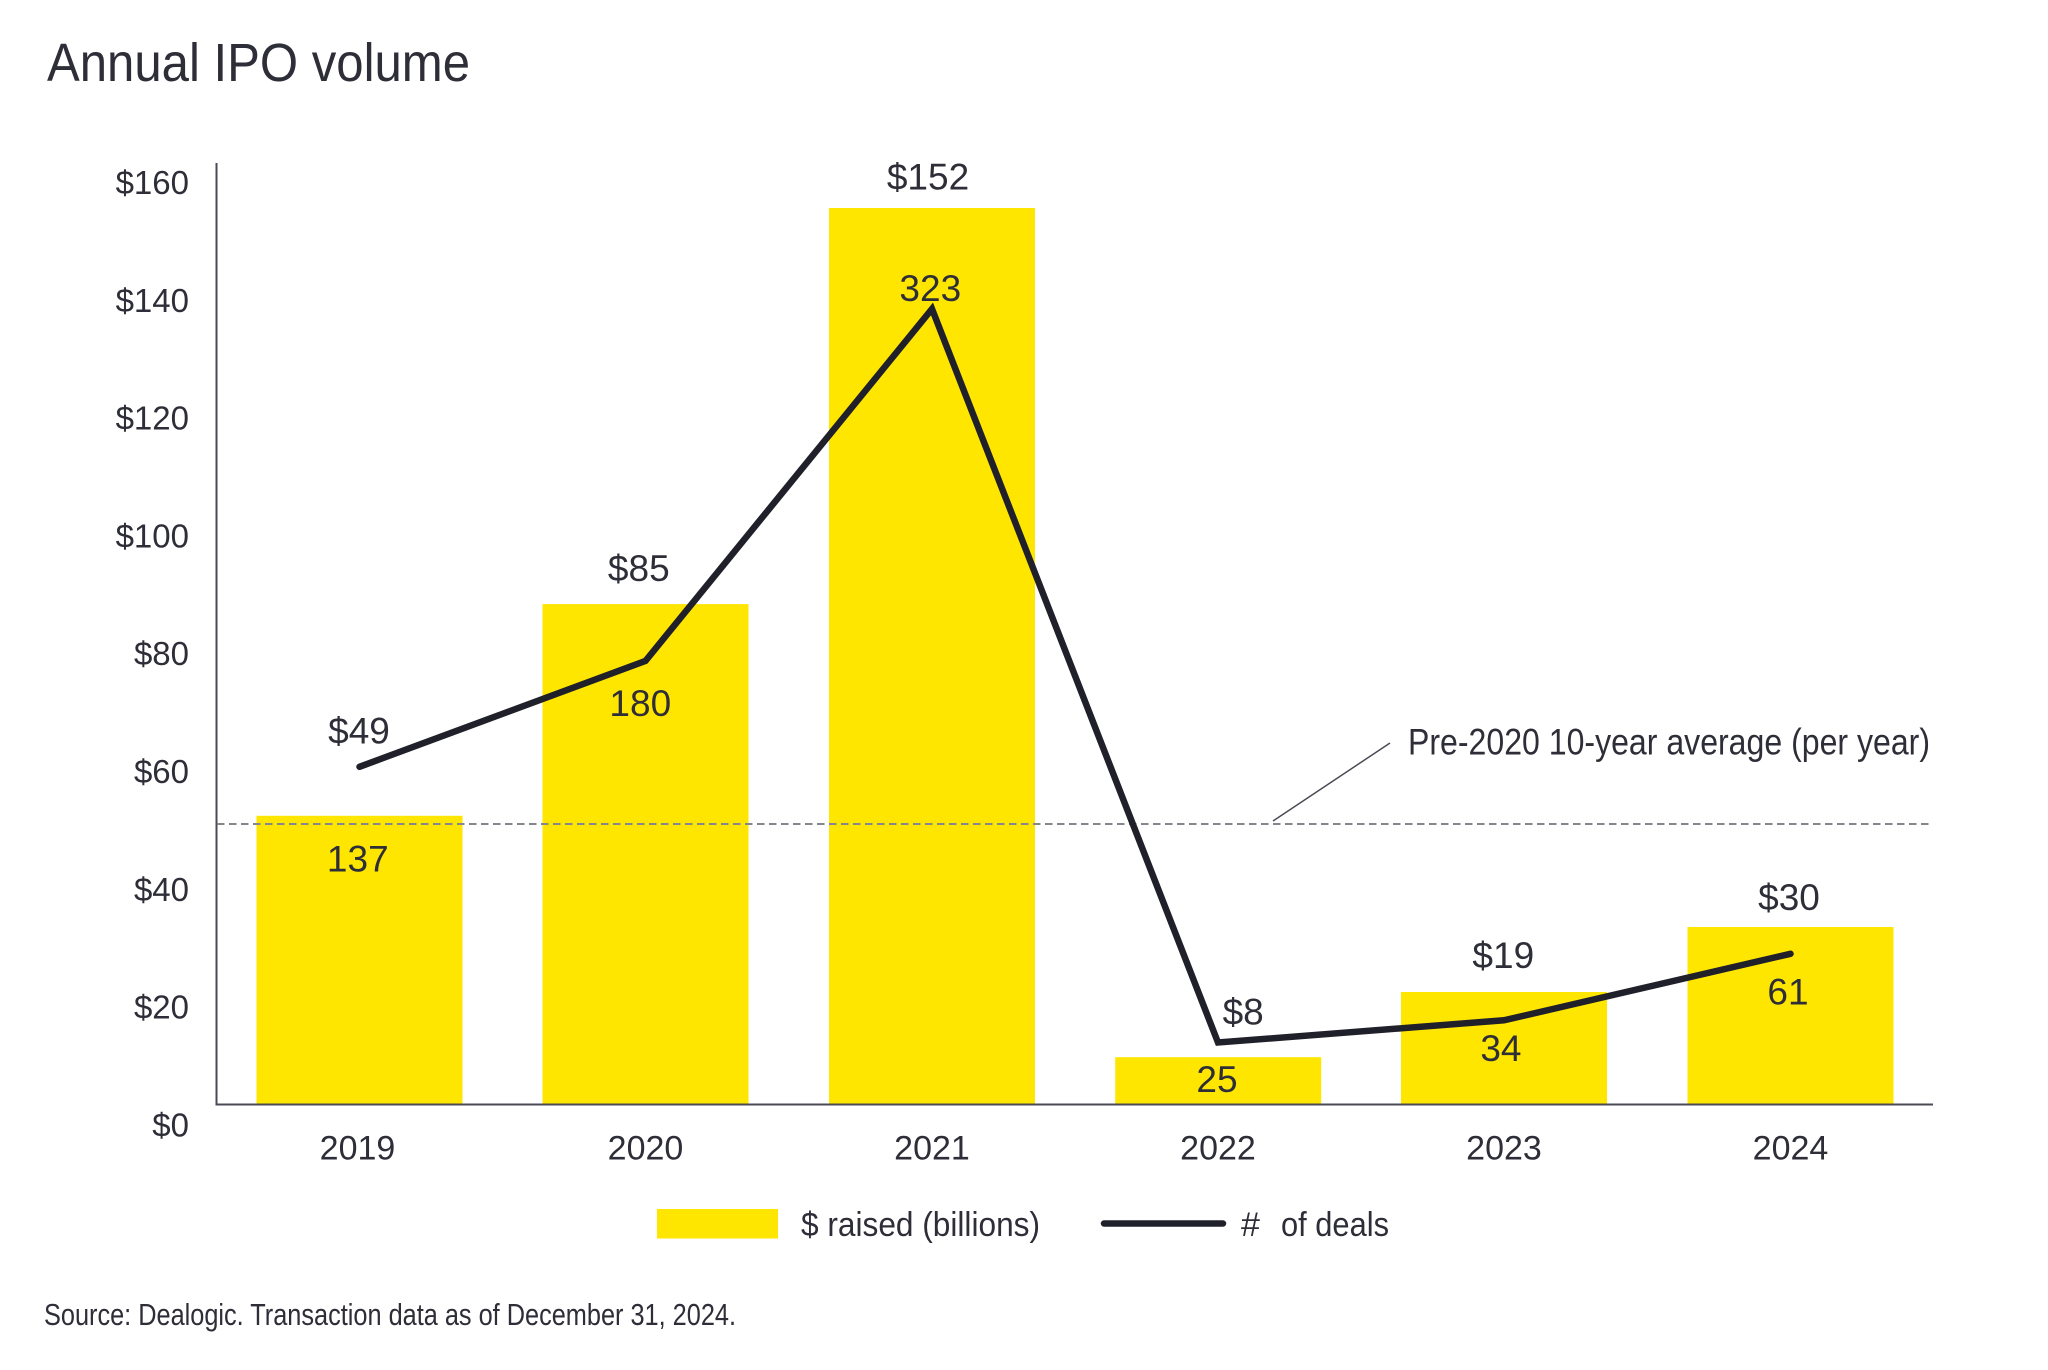  What do you see at coordinates (640, 703) in the screenshot?
I see `svg-text: 180` at bounding box center [640, 703].